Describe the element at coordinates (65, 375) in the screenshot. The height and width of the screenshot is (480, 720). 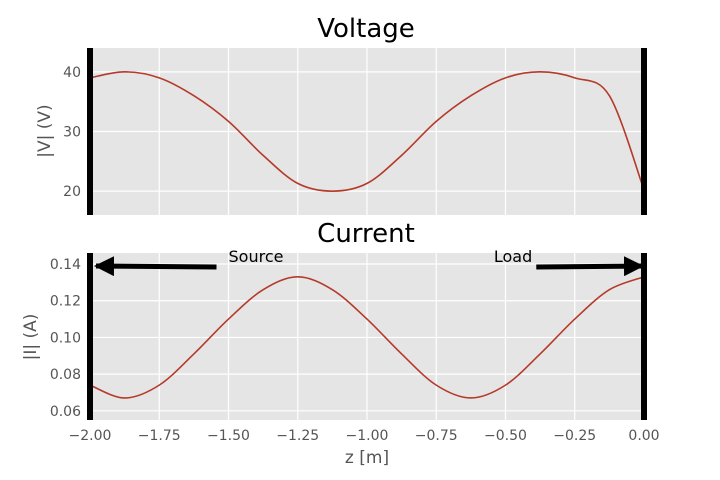
I see `y-tick-label: 0.08` at that location.